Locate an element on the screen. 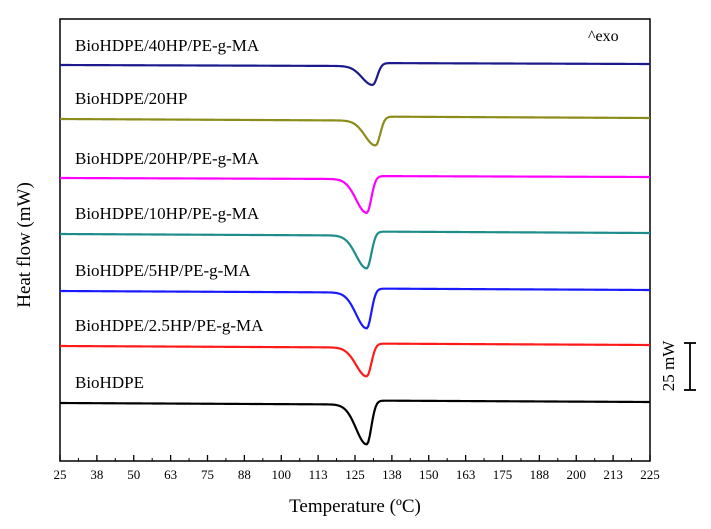 The width and height of the screenshot is (711, 529). x-tick-label: 88 is located at coordinates (244, 474).